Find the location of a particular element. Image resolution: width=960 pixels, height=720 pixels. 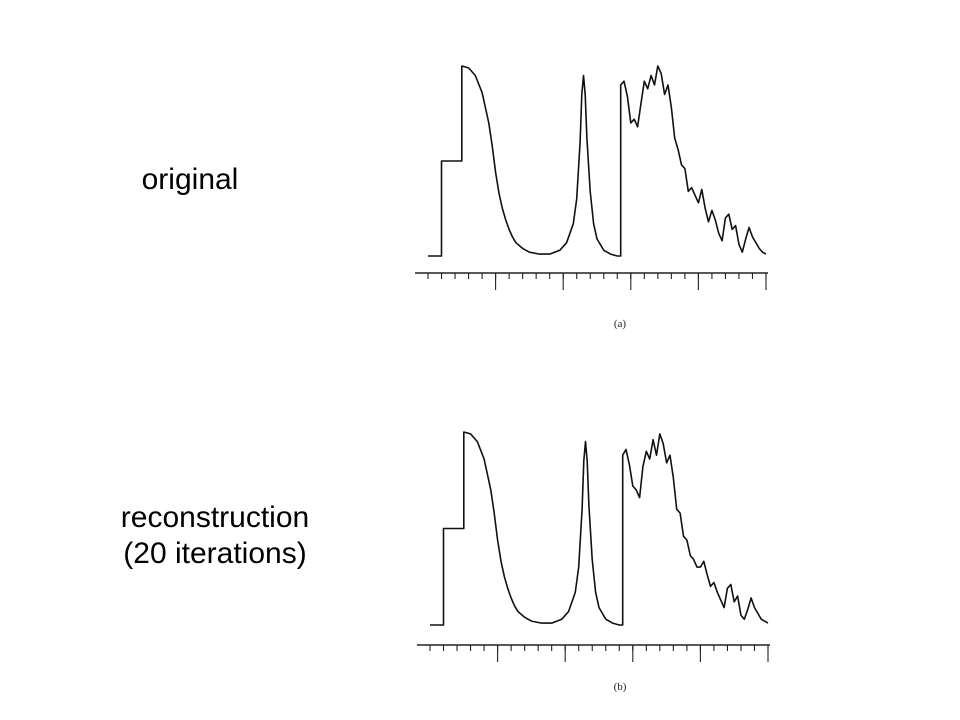

chart-panel-b: (b) is located at coordinates (593, 562).